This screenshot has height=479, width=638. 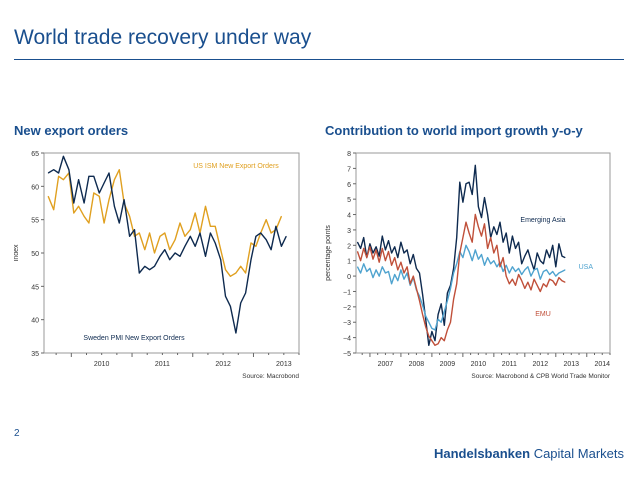 What do you see at coordinates (349, 200) in the screenshot?
I see `y-tick-label: 5` at bounding box center [349, 200].